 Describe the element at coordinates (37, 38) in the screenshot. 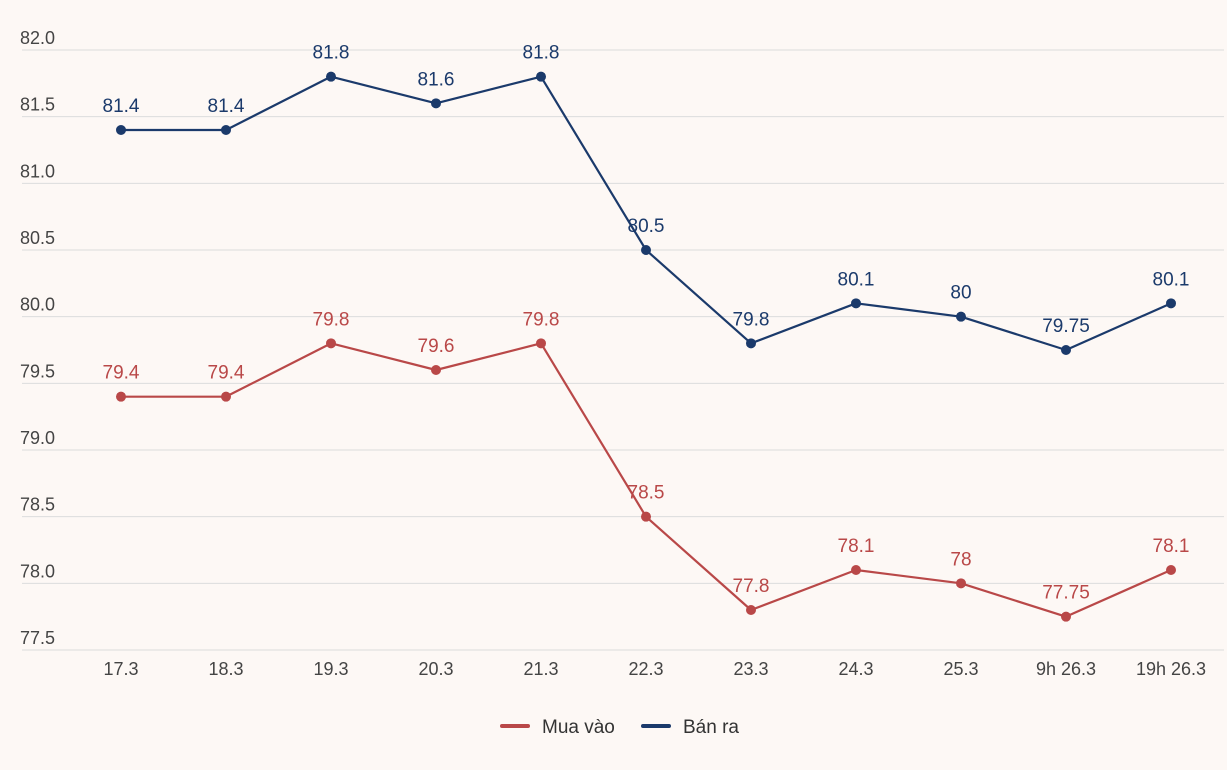

I see `y-tick-label: 82.0` at that location.